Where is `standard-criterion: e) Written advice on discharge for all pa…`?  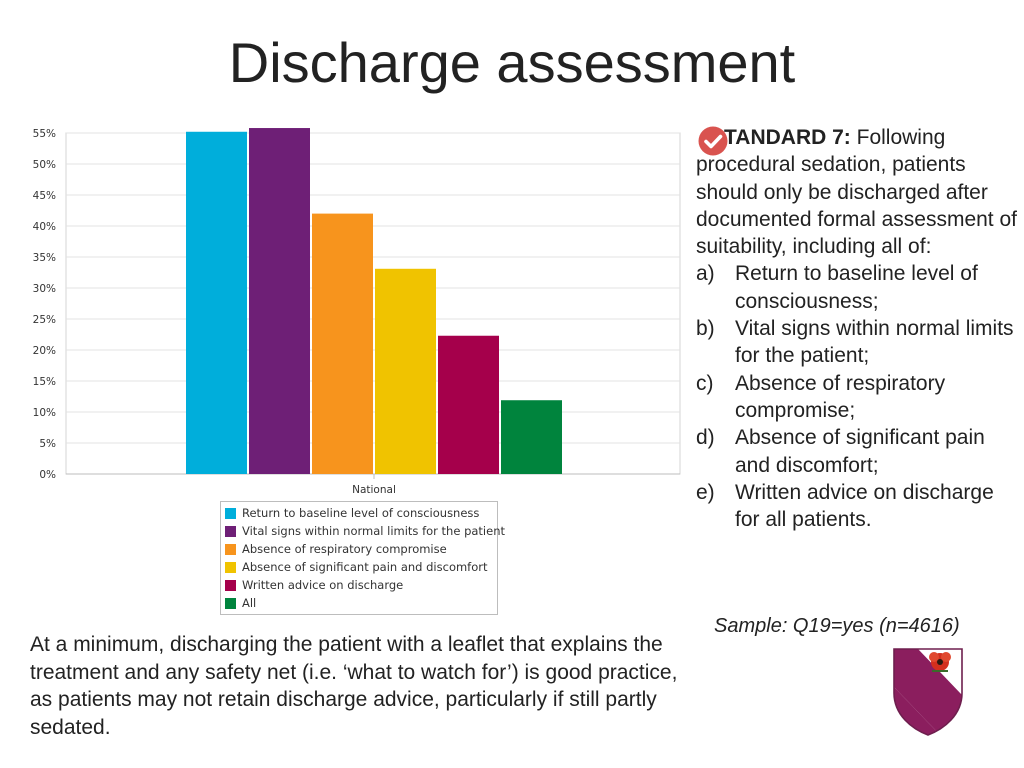 standard-criterion: e) Written advice on discharge for all pa… is located at coordinates (857, 506).